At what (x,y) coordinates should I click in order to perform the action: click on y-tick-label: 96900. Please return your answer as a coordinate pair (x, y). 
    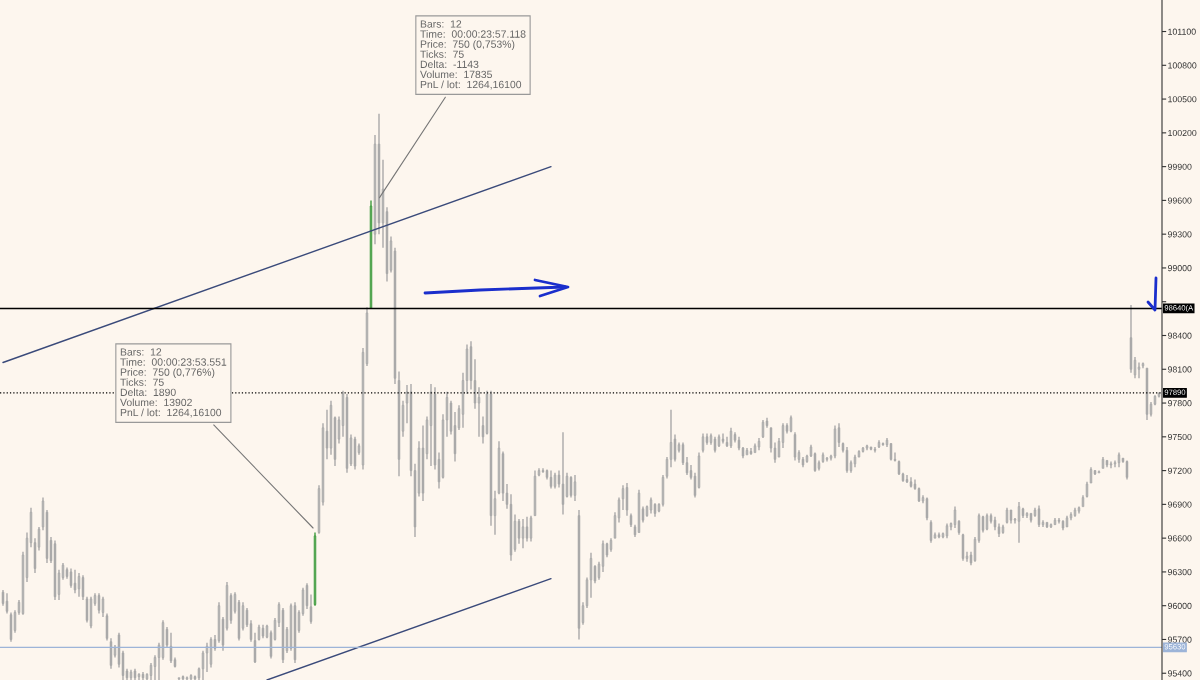
    Looking at the image, I should click on (1179, 504).